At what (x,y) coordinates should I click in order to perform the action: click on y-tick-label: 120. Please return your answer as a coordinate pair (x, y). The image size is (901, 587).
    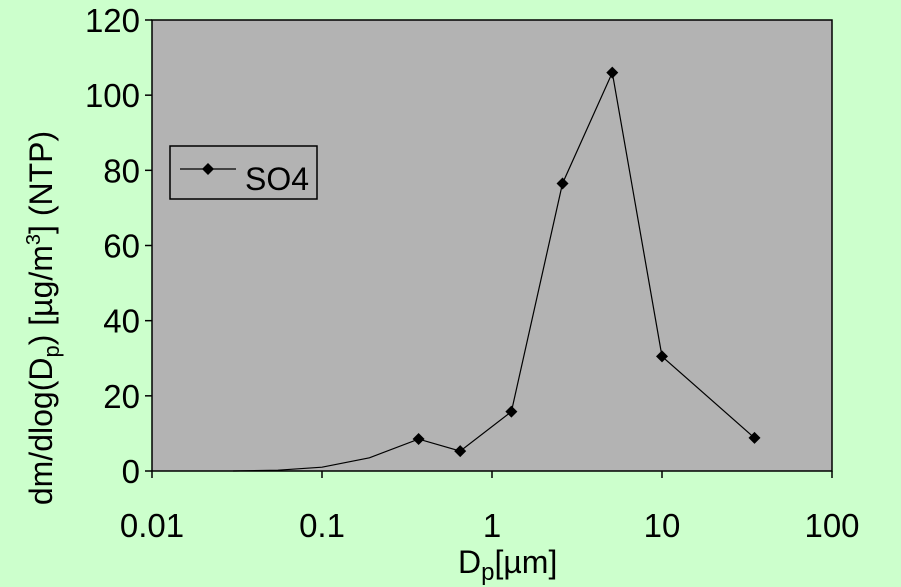
    Looking at the image, I should click on (112, 20).